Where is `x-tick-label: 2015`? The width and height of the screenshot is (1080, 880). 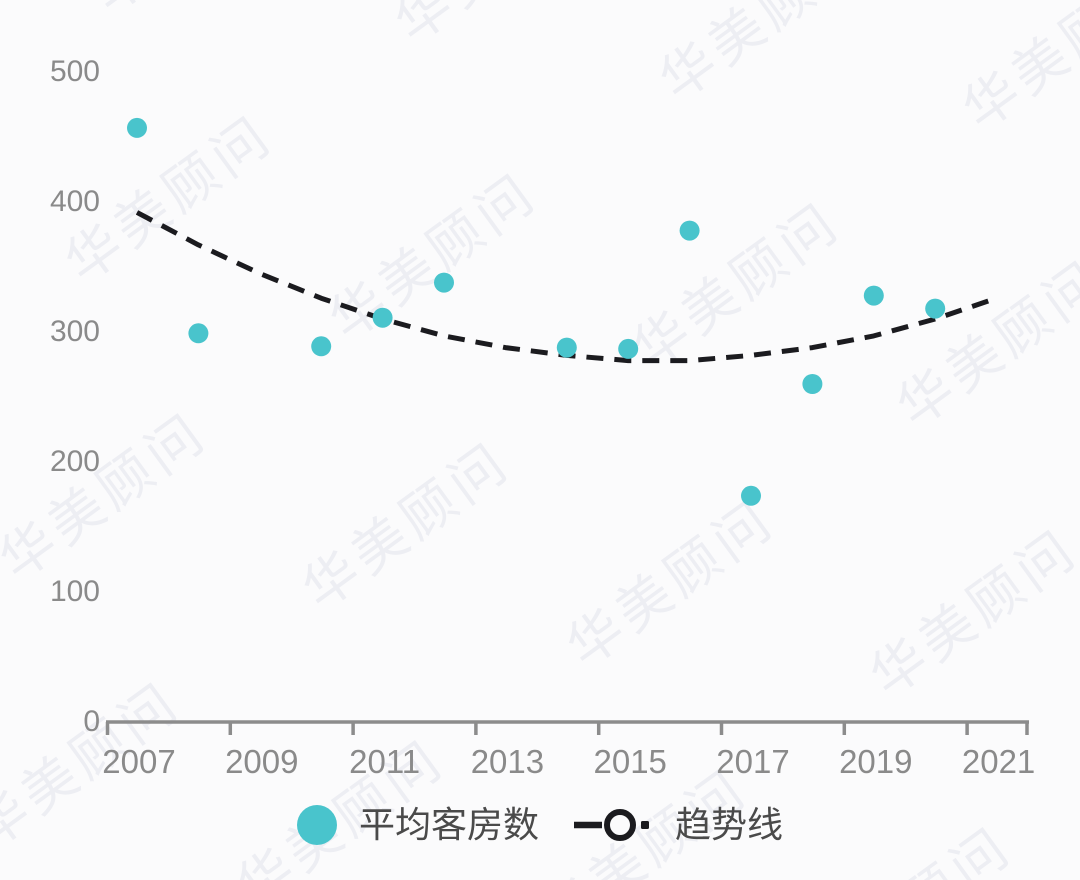
x-tick-label: 2015 is located at coordinates (629, 761).